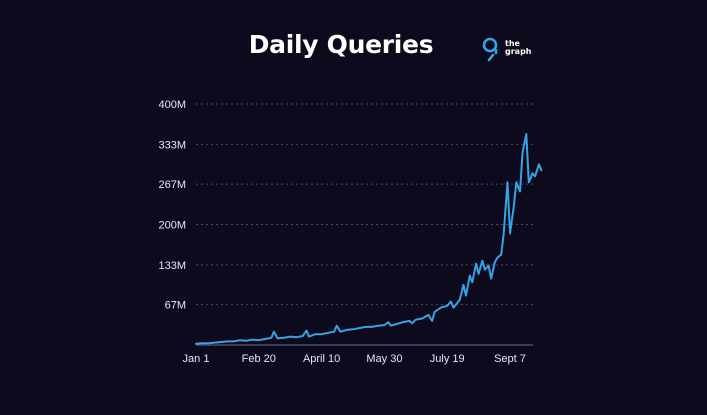 This screenshot has width=707, height=415. Describe the element at coordinates (354, 359) in the screenshot. I see `x-axis-ticks: Jan 1 Feb 20 April 10 May 30 July 19 Sept 7` at that location.